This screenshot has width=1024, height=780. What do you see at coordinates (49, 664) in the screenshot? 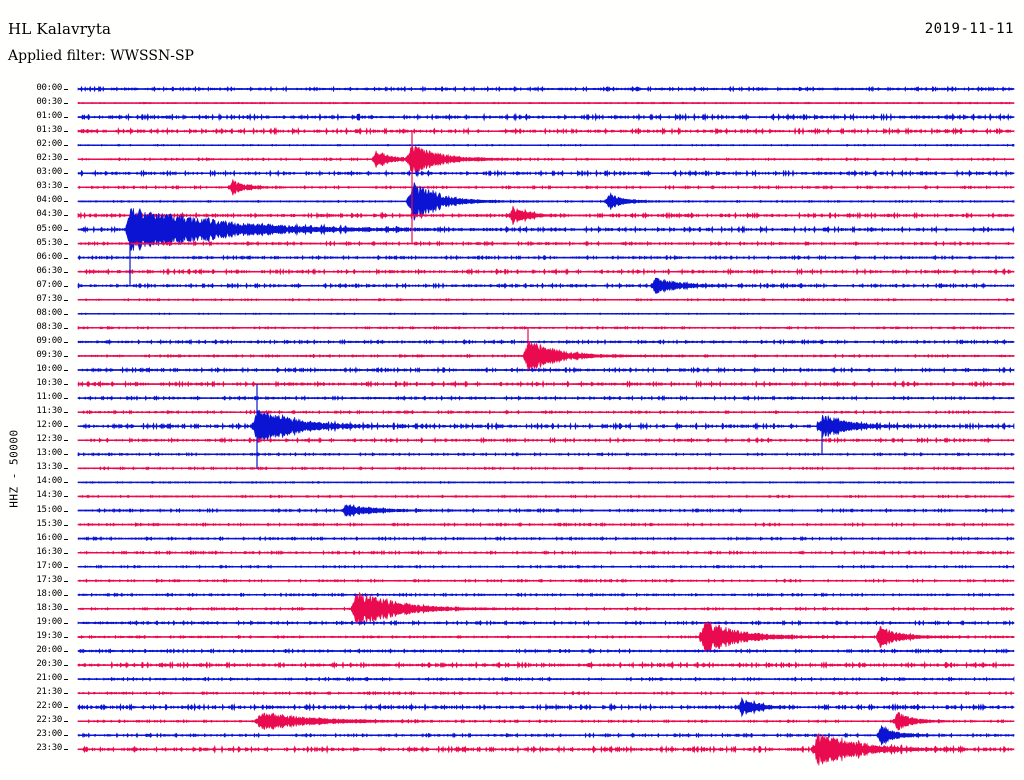
I see `time-label: 20:30` at bounding box center [49, 664].